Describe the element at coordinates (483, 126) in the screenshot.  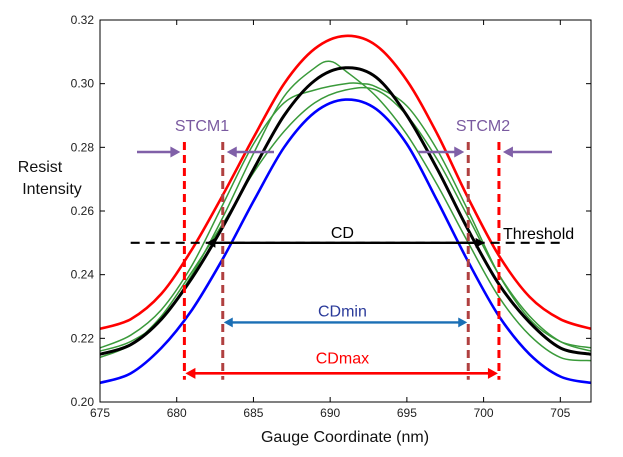
I see `stcm2-label: STCM2` at that location.